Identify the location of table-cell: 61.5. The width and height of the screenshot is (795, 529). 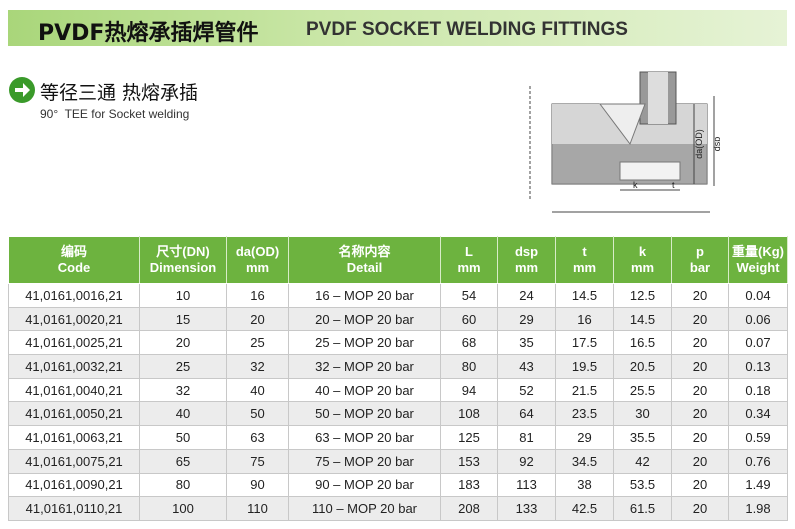
(642, 508).